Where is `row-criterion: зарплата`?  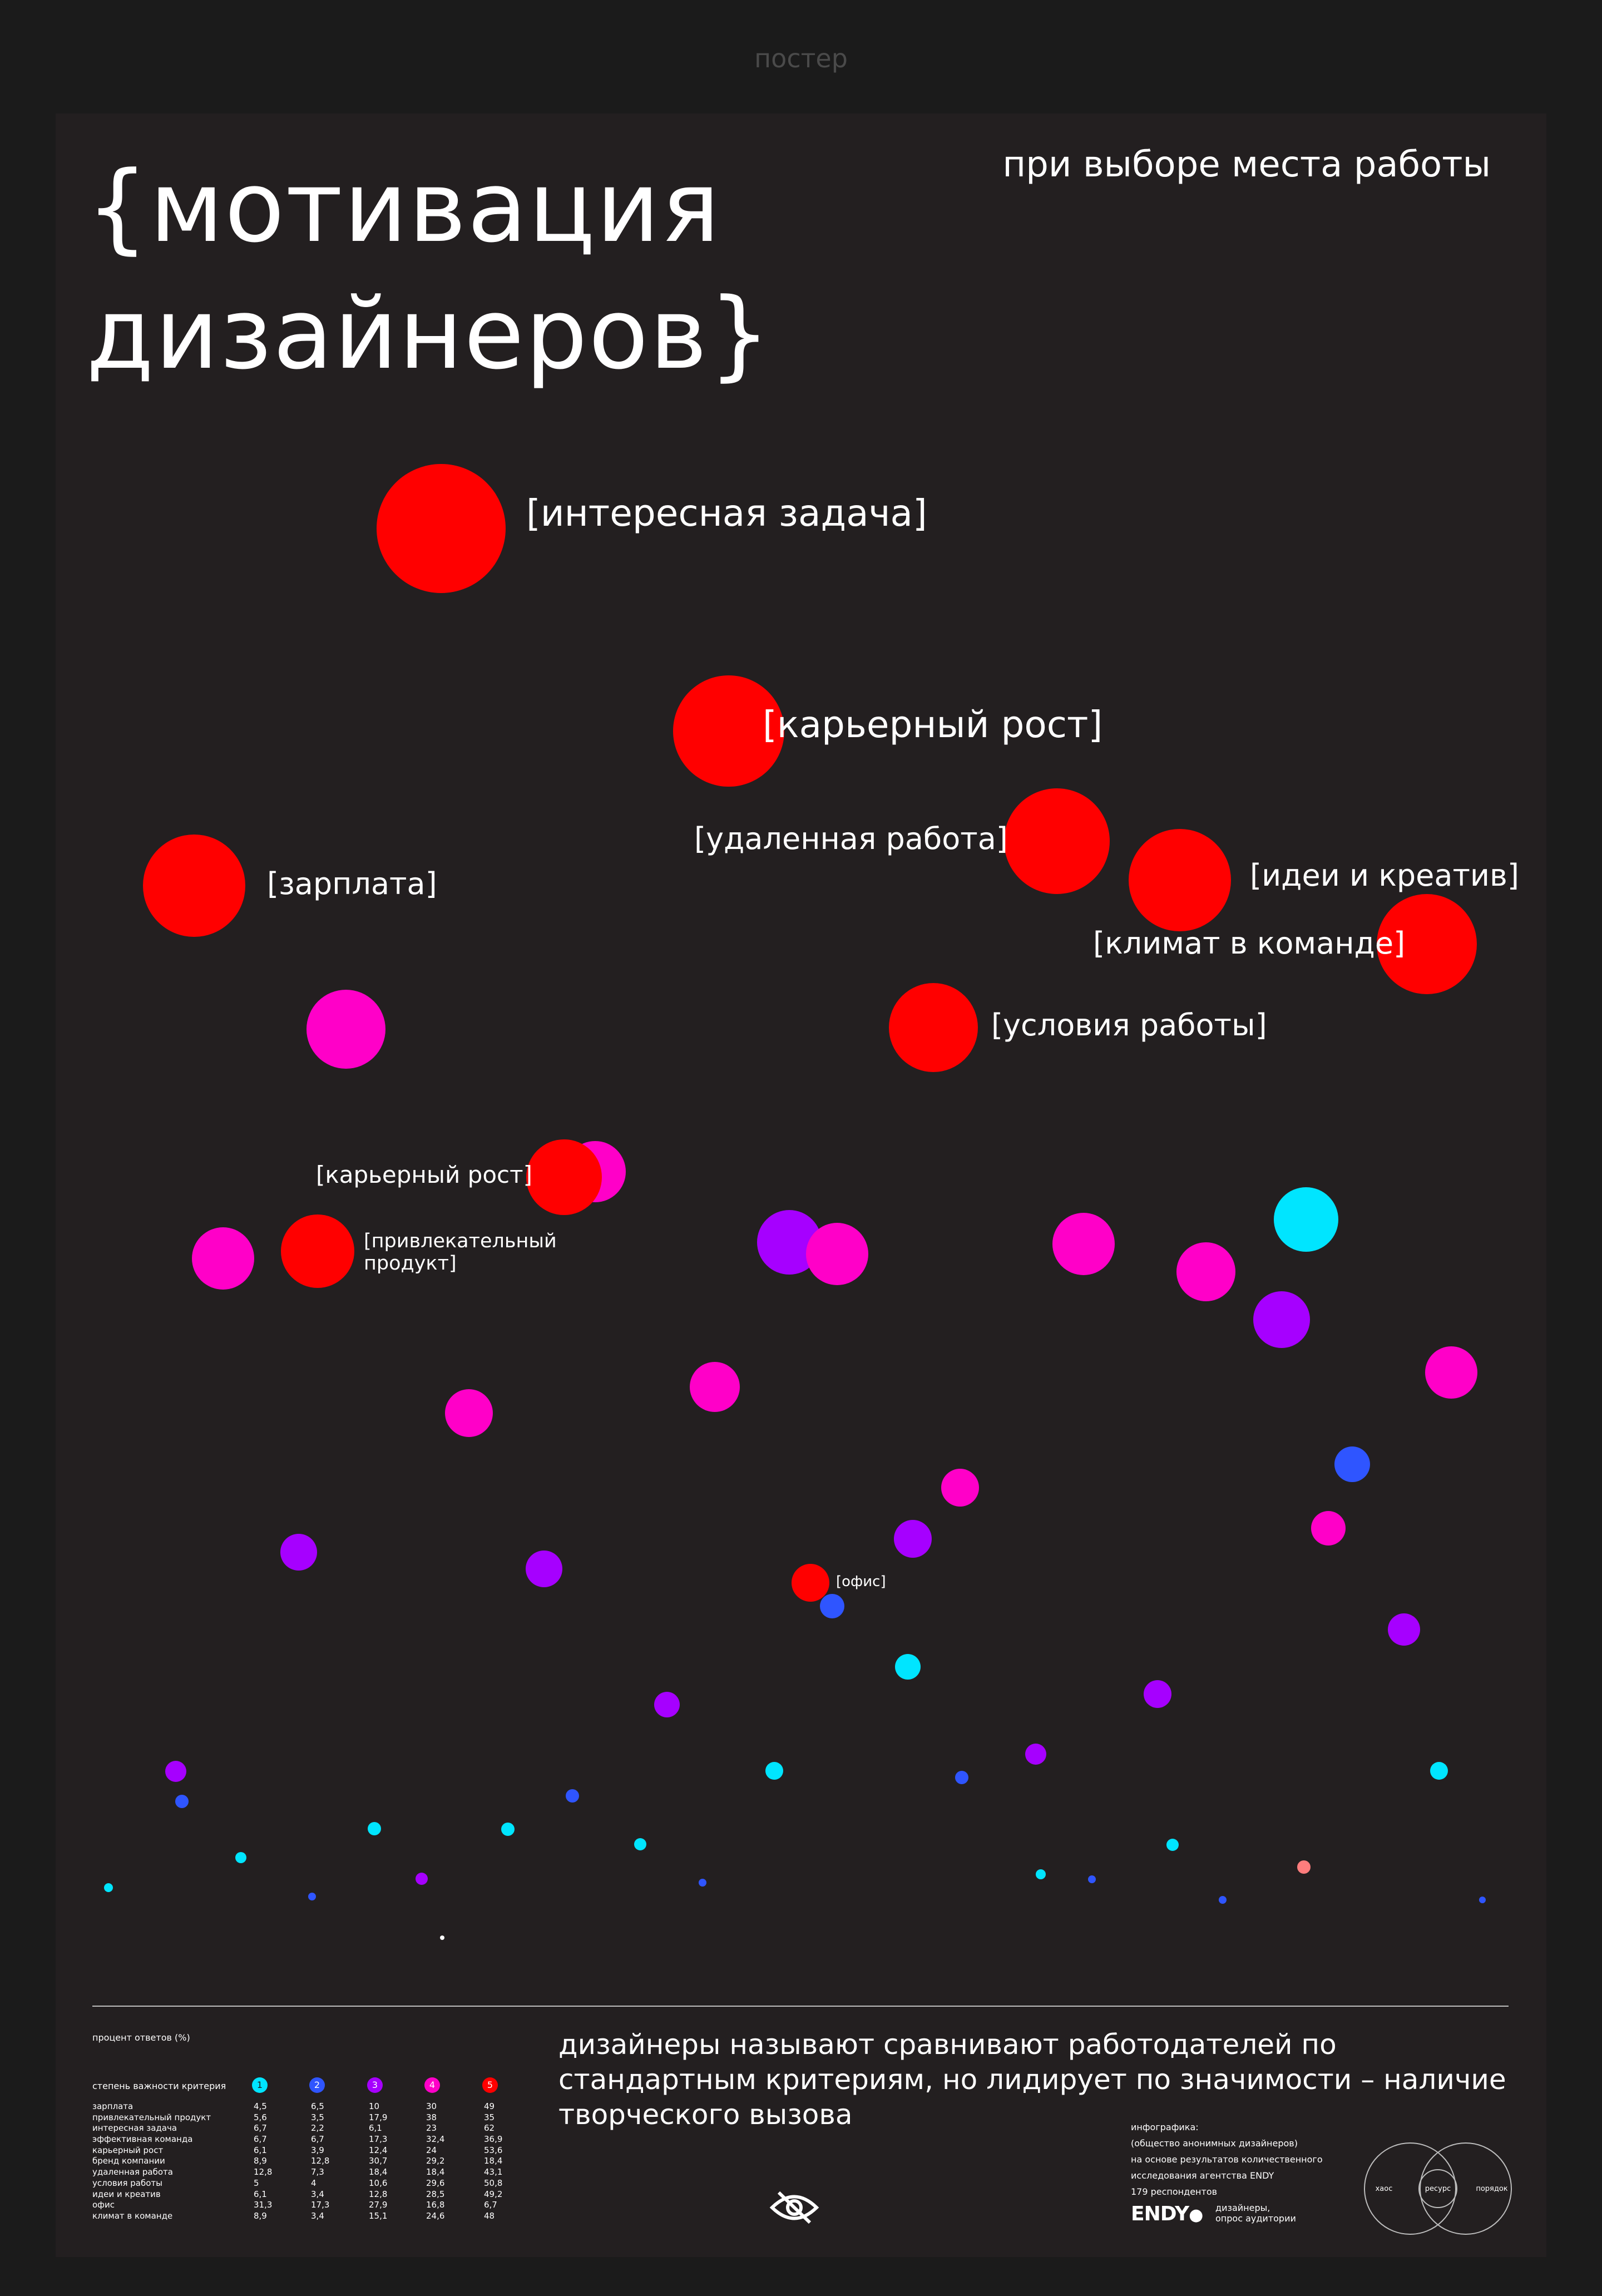
row-criterion: зарплата is located at coordinates (113, 2106).